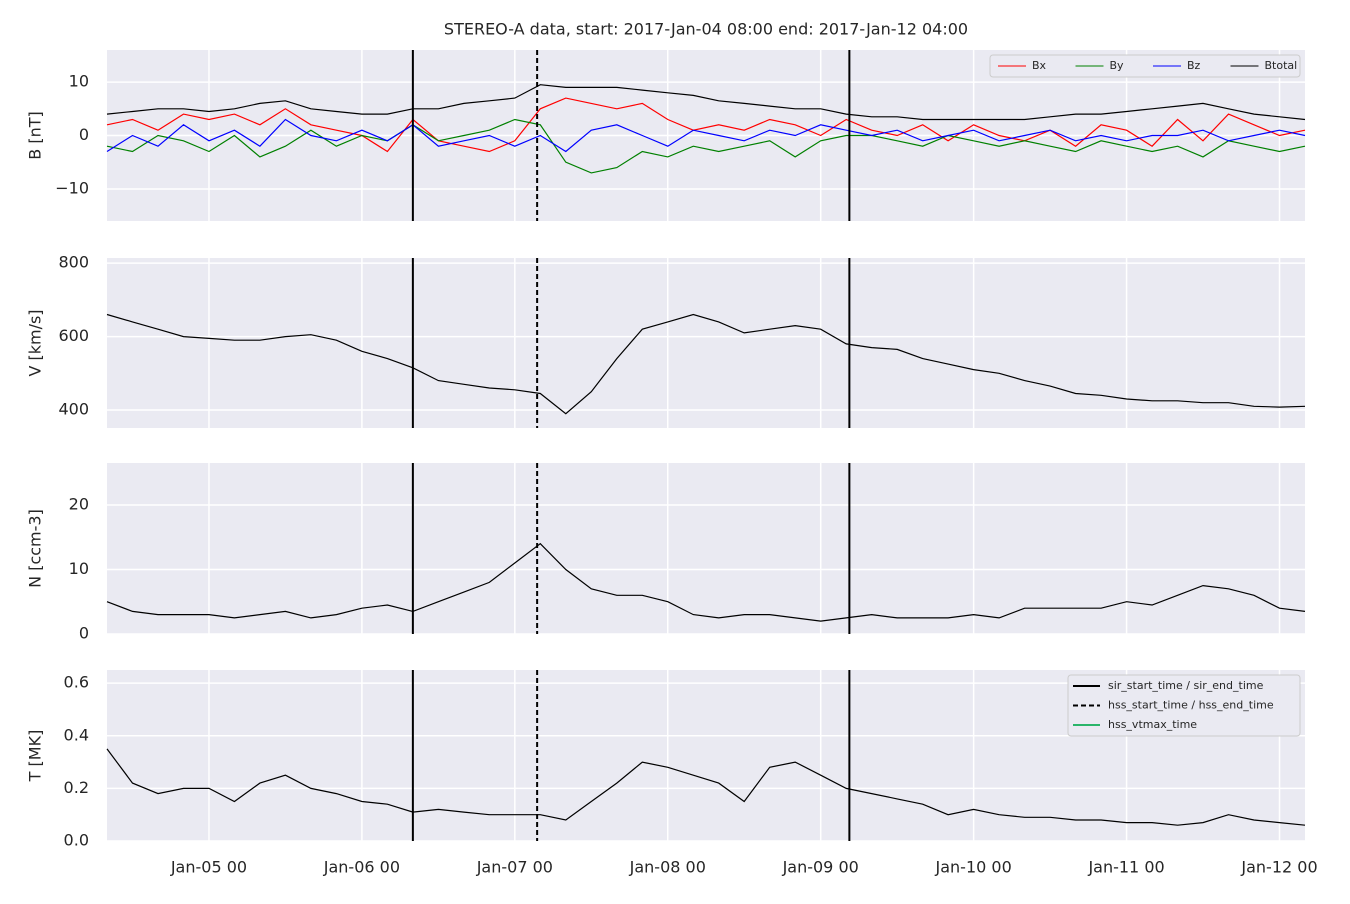  Describe the element at coordinates (973, 867) in the screenshot. I see `x-tick-label: Jan-10 00` at that location.